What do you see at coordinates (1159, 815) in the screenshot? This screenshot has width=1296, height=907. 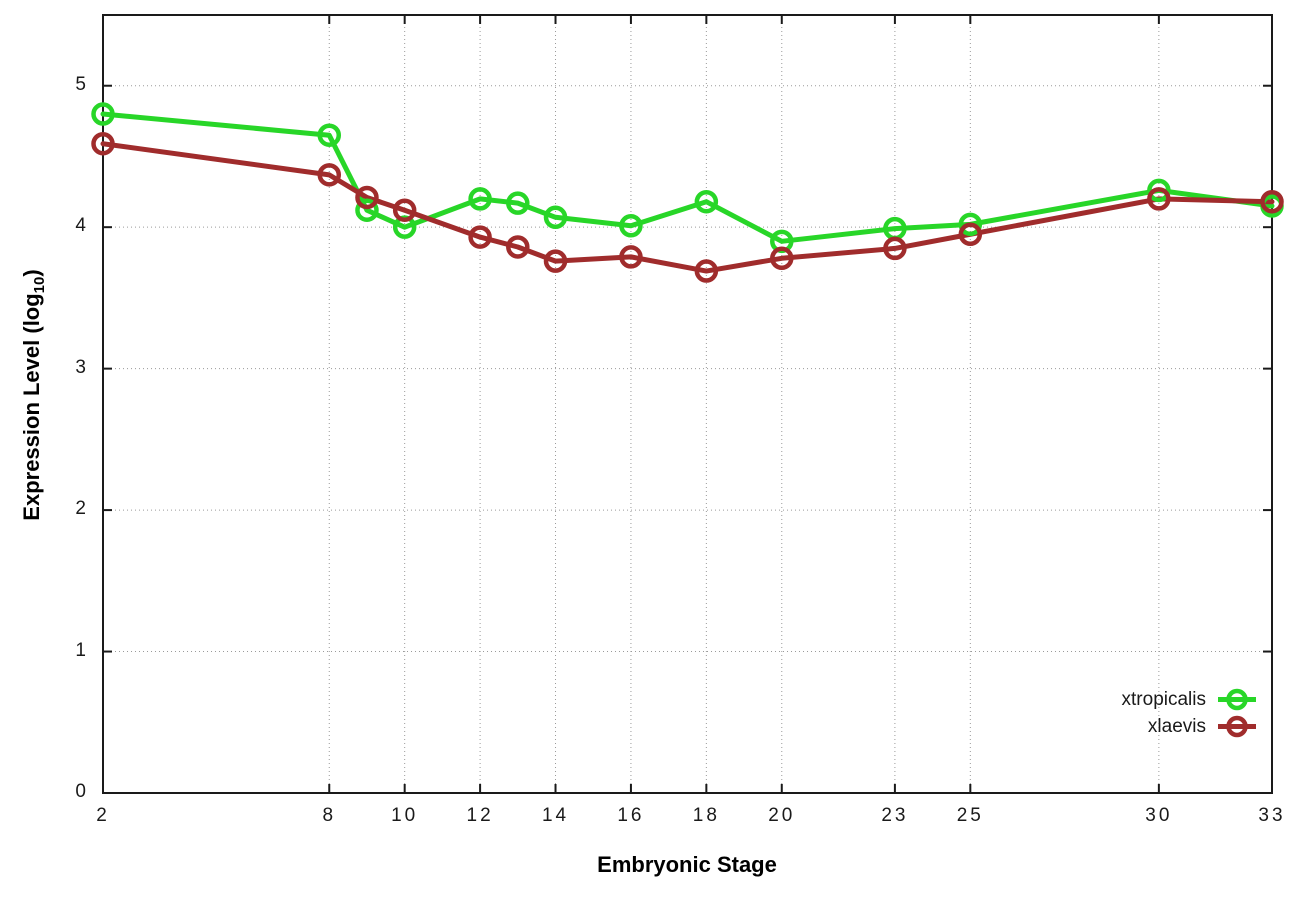 I see `x-tick-label-30: 30` at bounding box center [1159, 815].